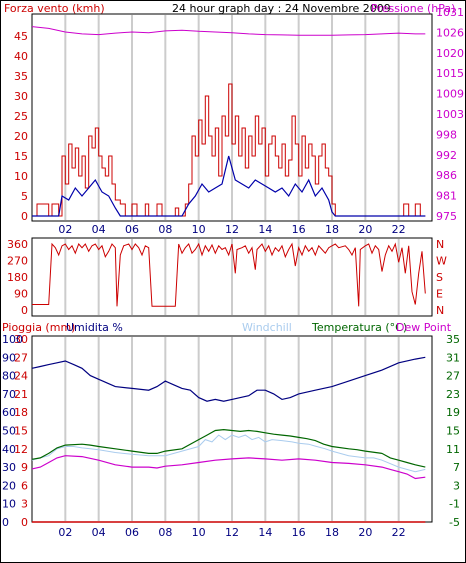  What do you see at coordinates (228, 379) in the screenshot?
I see `humidity-series` at bounding box center [228, 379].